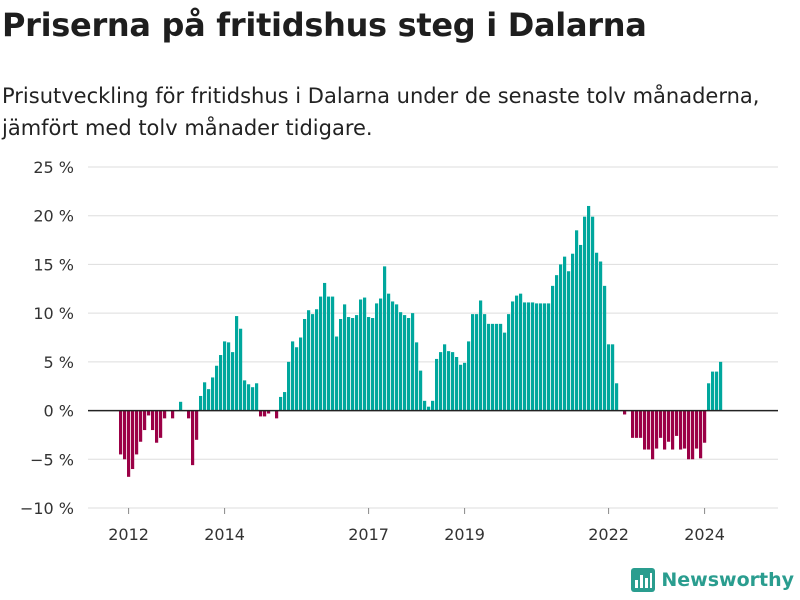  What do you see at coordinates (47, 338) in the screenshot?
I see `y-axis-tick-labels: −10 % −5 % 0 % 5 % 10 % 15 % 20 % 25 %` at bounding box center [47, 338].